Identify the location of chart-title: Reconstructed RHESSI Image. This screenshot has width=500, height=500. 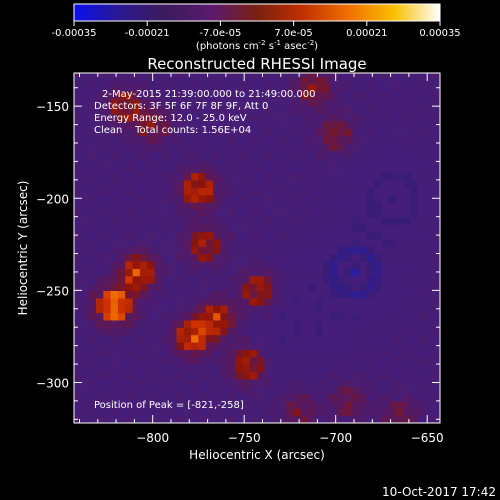
(256, 64).